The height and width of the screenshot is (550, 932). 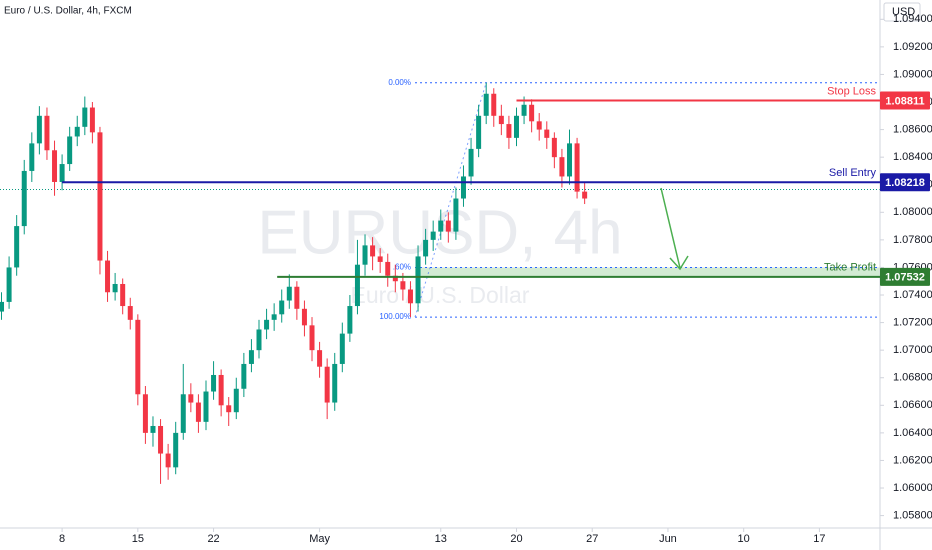 I want to click on x-tick-label: 15, so click(x=138, y=539).